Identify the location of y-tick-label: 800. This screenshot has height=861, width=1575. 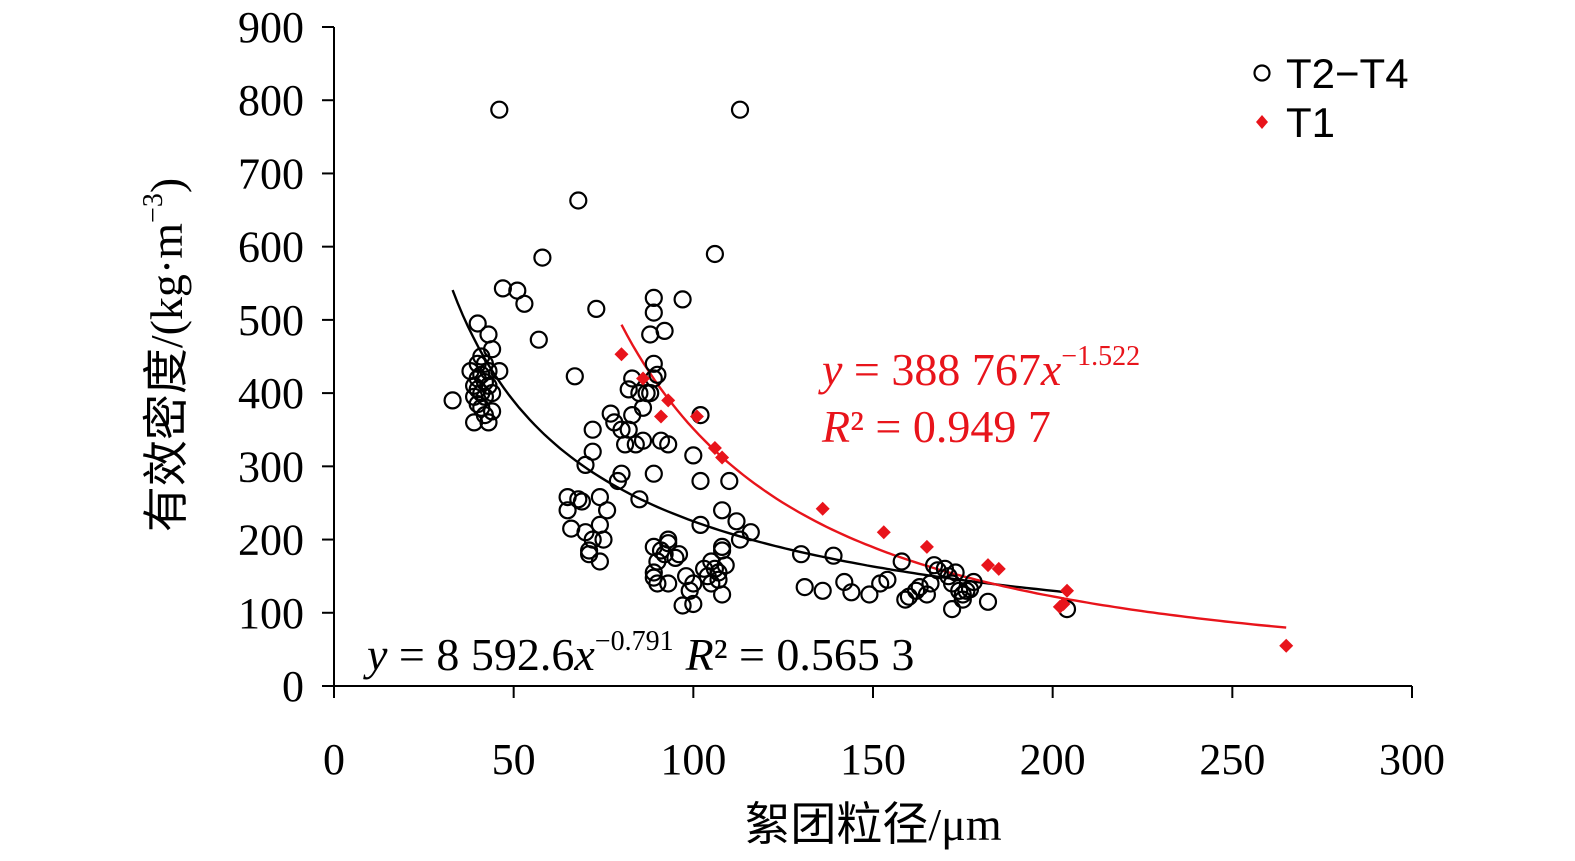
(271, 100).